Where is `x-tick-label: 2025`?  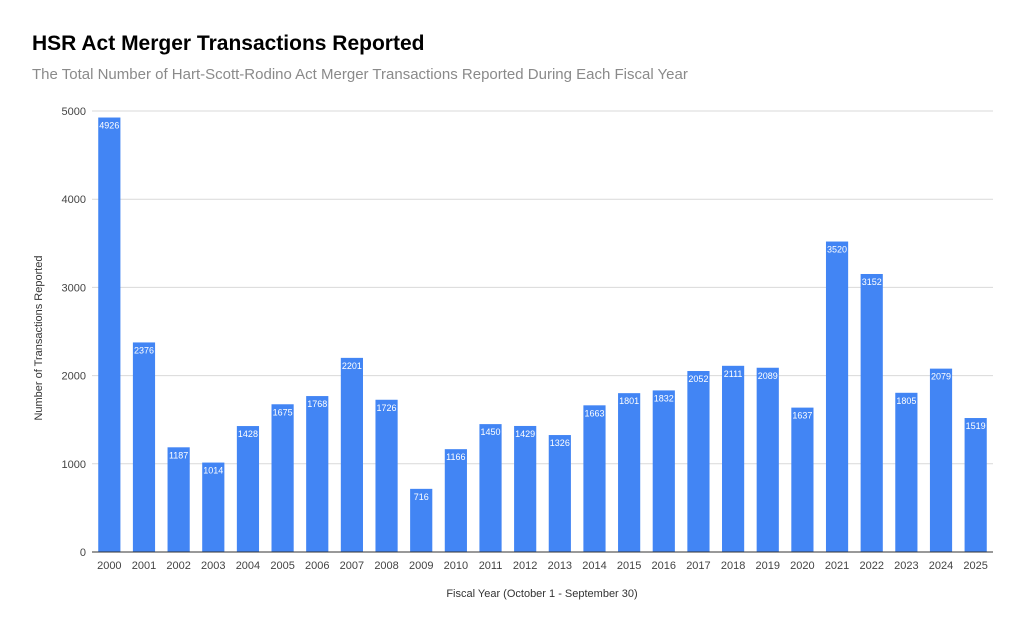
x-tick-label: 2025 is located at coordinates (975, 566).